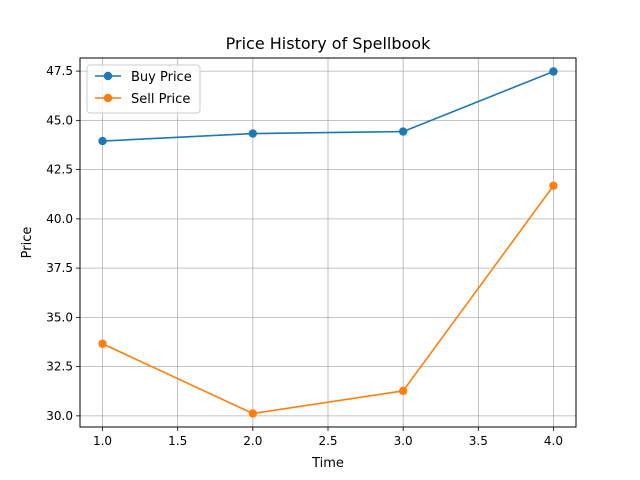 The width and height of the screenshot is (640, 480). I want to click on x-tick-label: 2.5, so click(327, 441).